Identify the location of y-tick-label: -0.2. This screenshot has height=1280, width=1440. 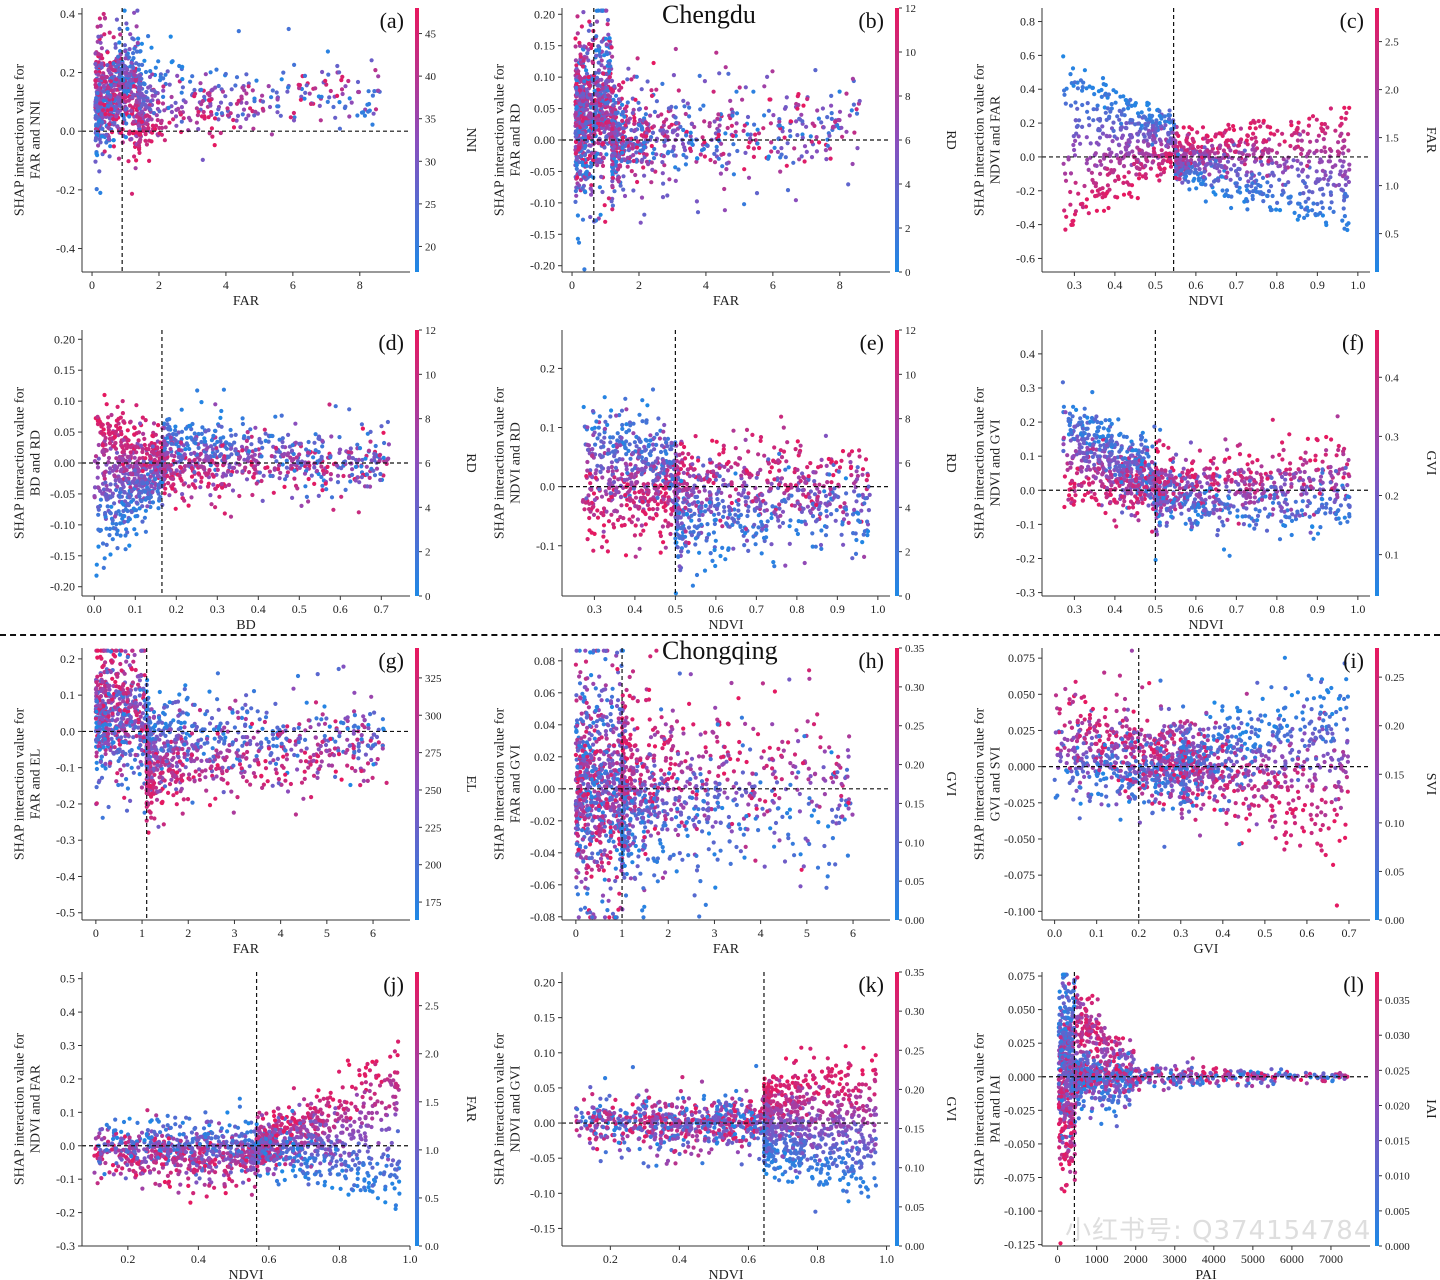
(65, 190).